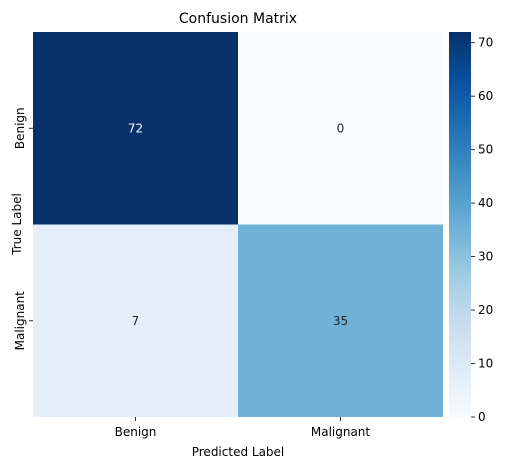  I want to click on y-axis-label: True Label, so click(17, 224).